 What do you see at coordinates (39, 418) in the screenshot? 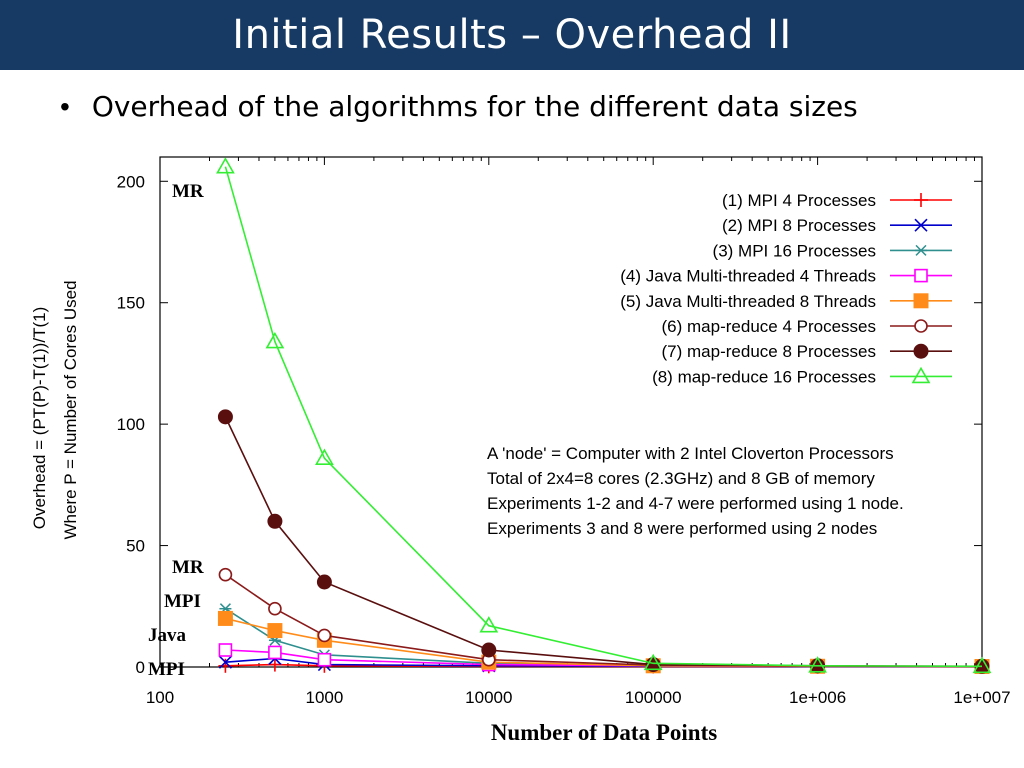
I see `y-axis-label-line1: Overhead = (PT(P)-T(1))/T(1)` at bounding box center [39, 418].